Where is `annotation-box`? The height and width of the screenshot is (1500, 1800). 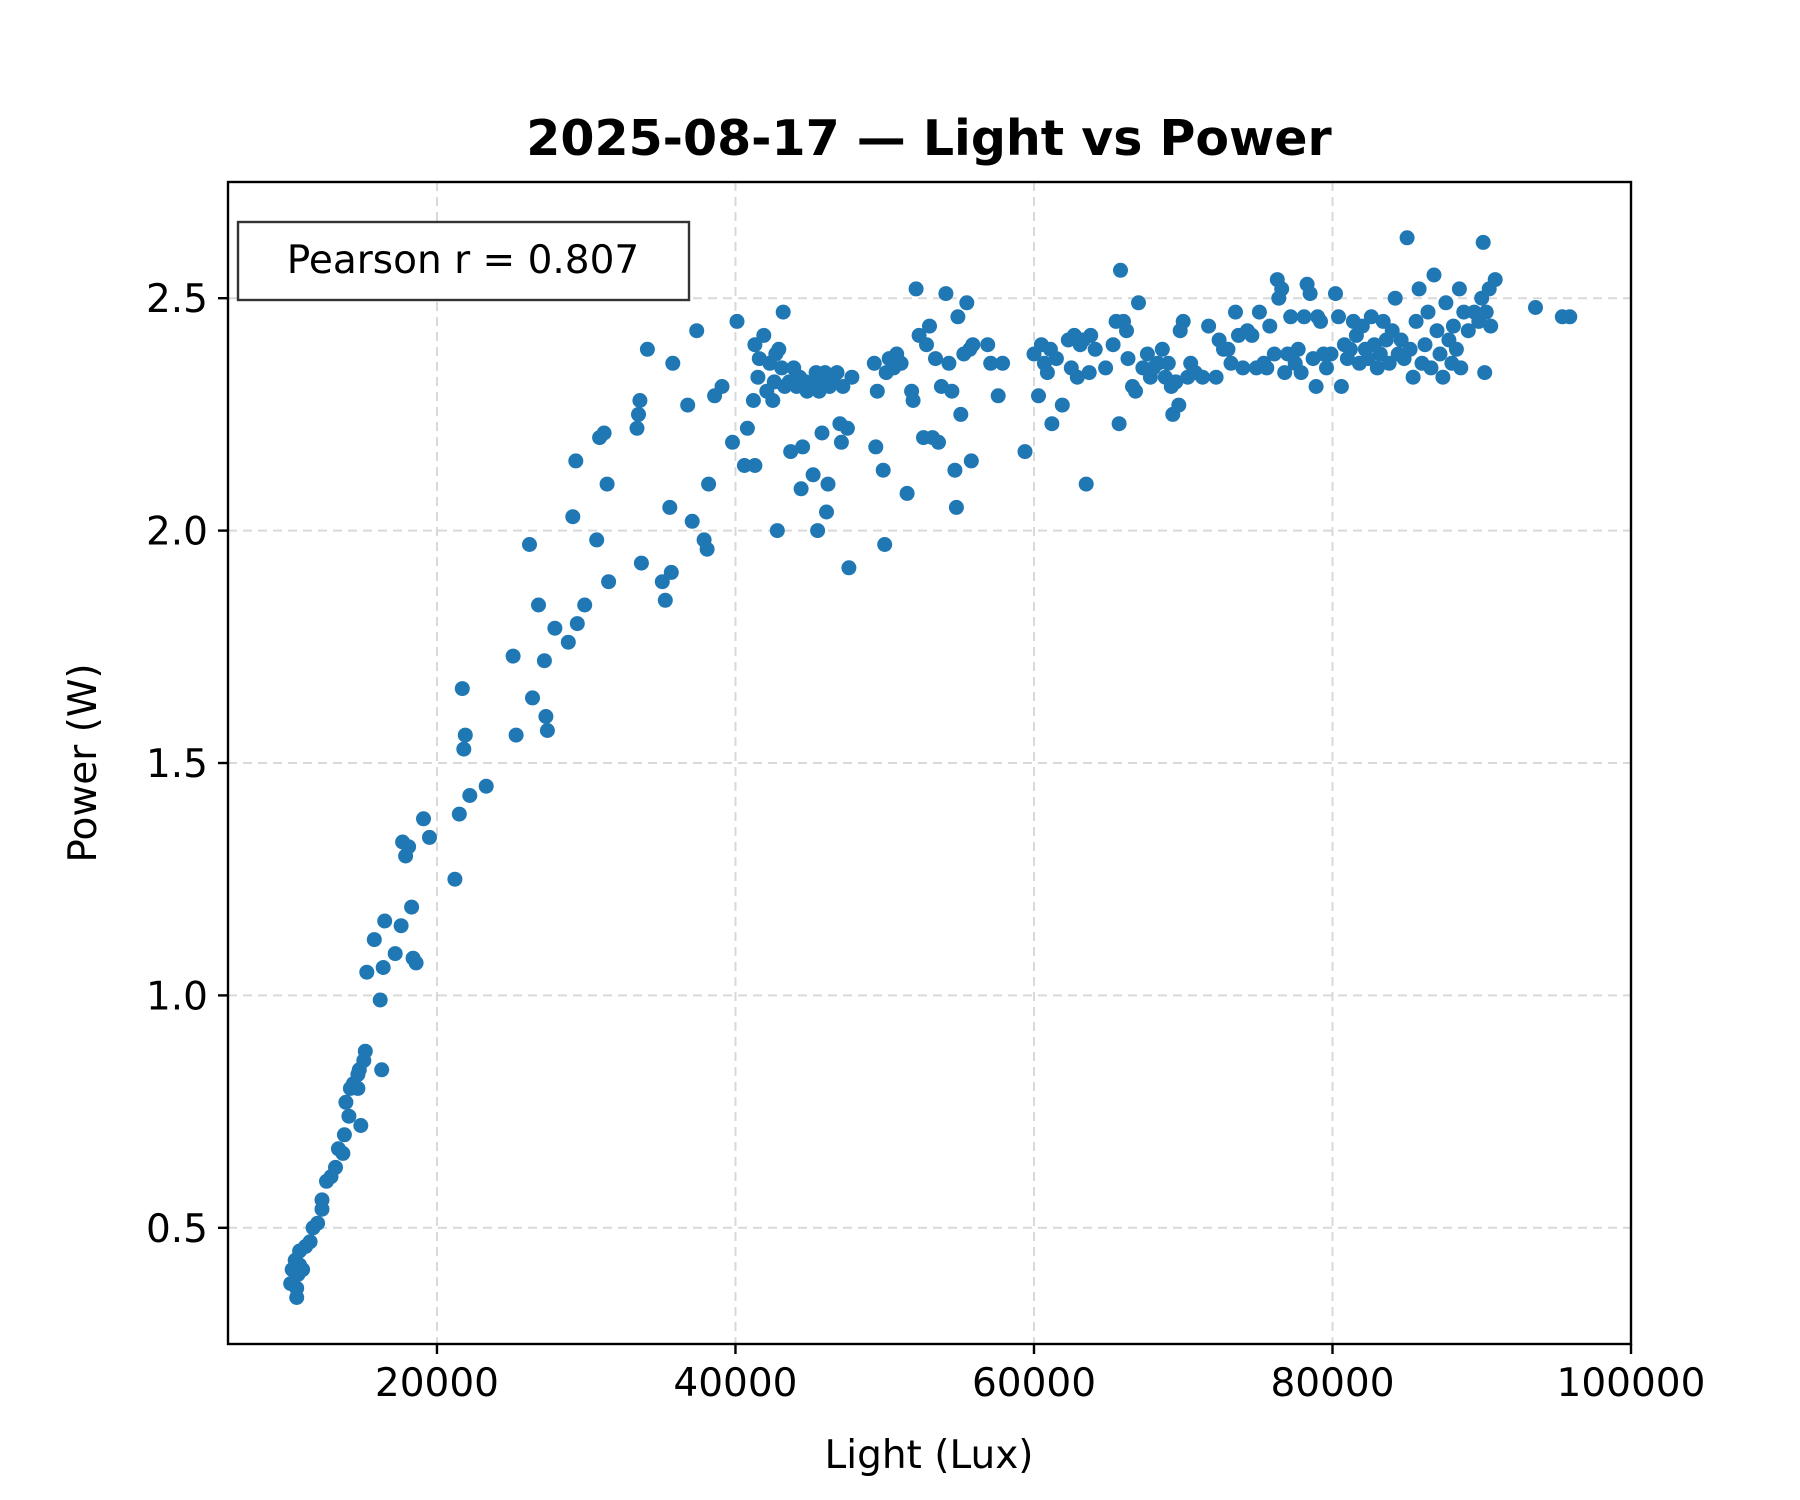
annotation-box is located at coordinates (463, 261).